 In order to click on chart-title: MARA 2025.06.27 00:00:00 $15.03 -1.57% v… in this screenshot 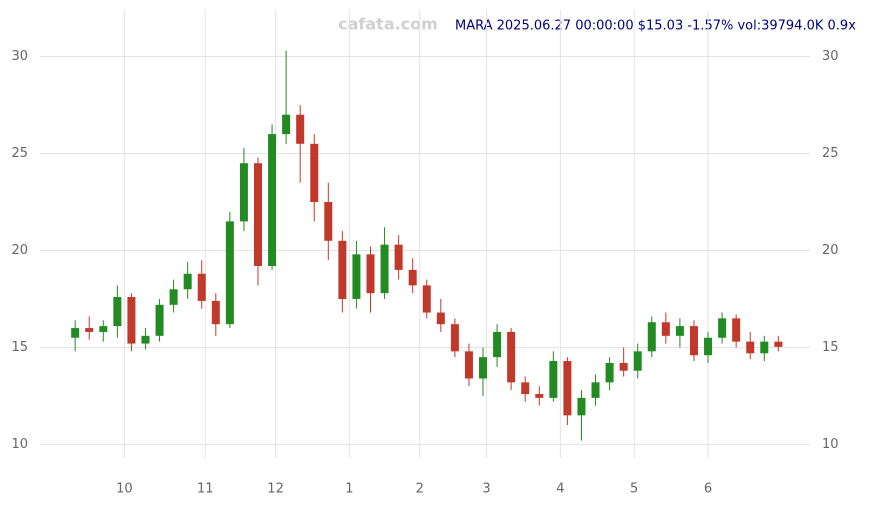, I will do `click(655, 26)`.